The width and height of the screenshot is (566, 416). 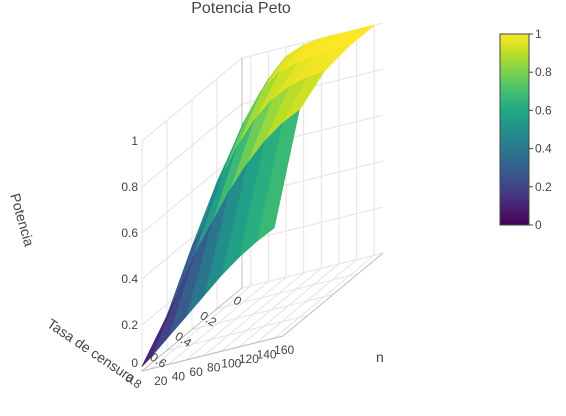 What do you see at coordinates (134, 363) in the screenshot?
I see `z-tick-label: 0` at bounding box center [134, 363].